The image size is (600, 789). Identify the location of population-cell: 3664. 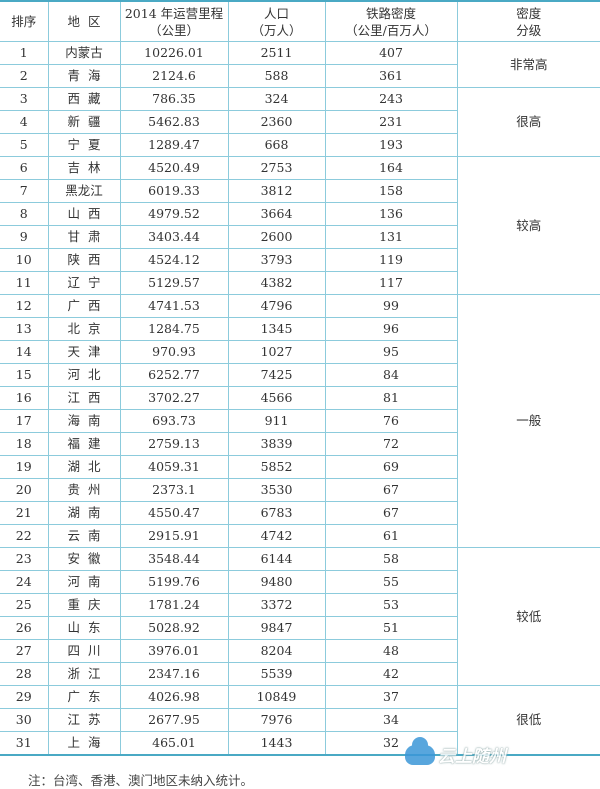
(276, 214).